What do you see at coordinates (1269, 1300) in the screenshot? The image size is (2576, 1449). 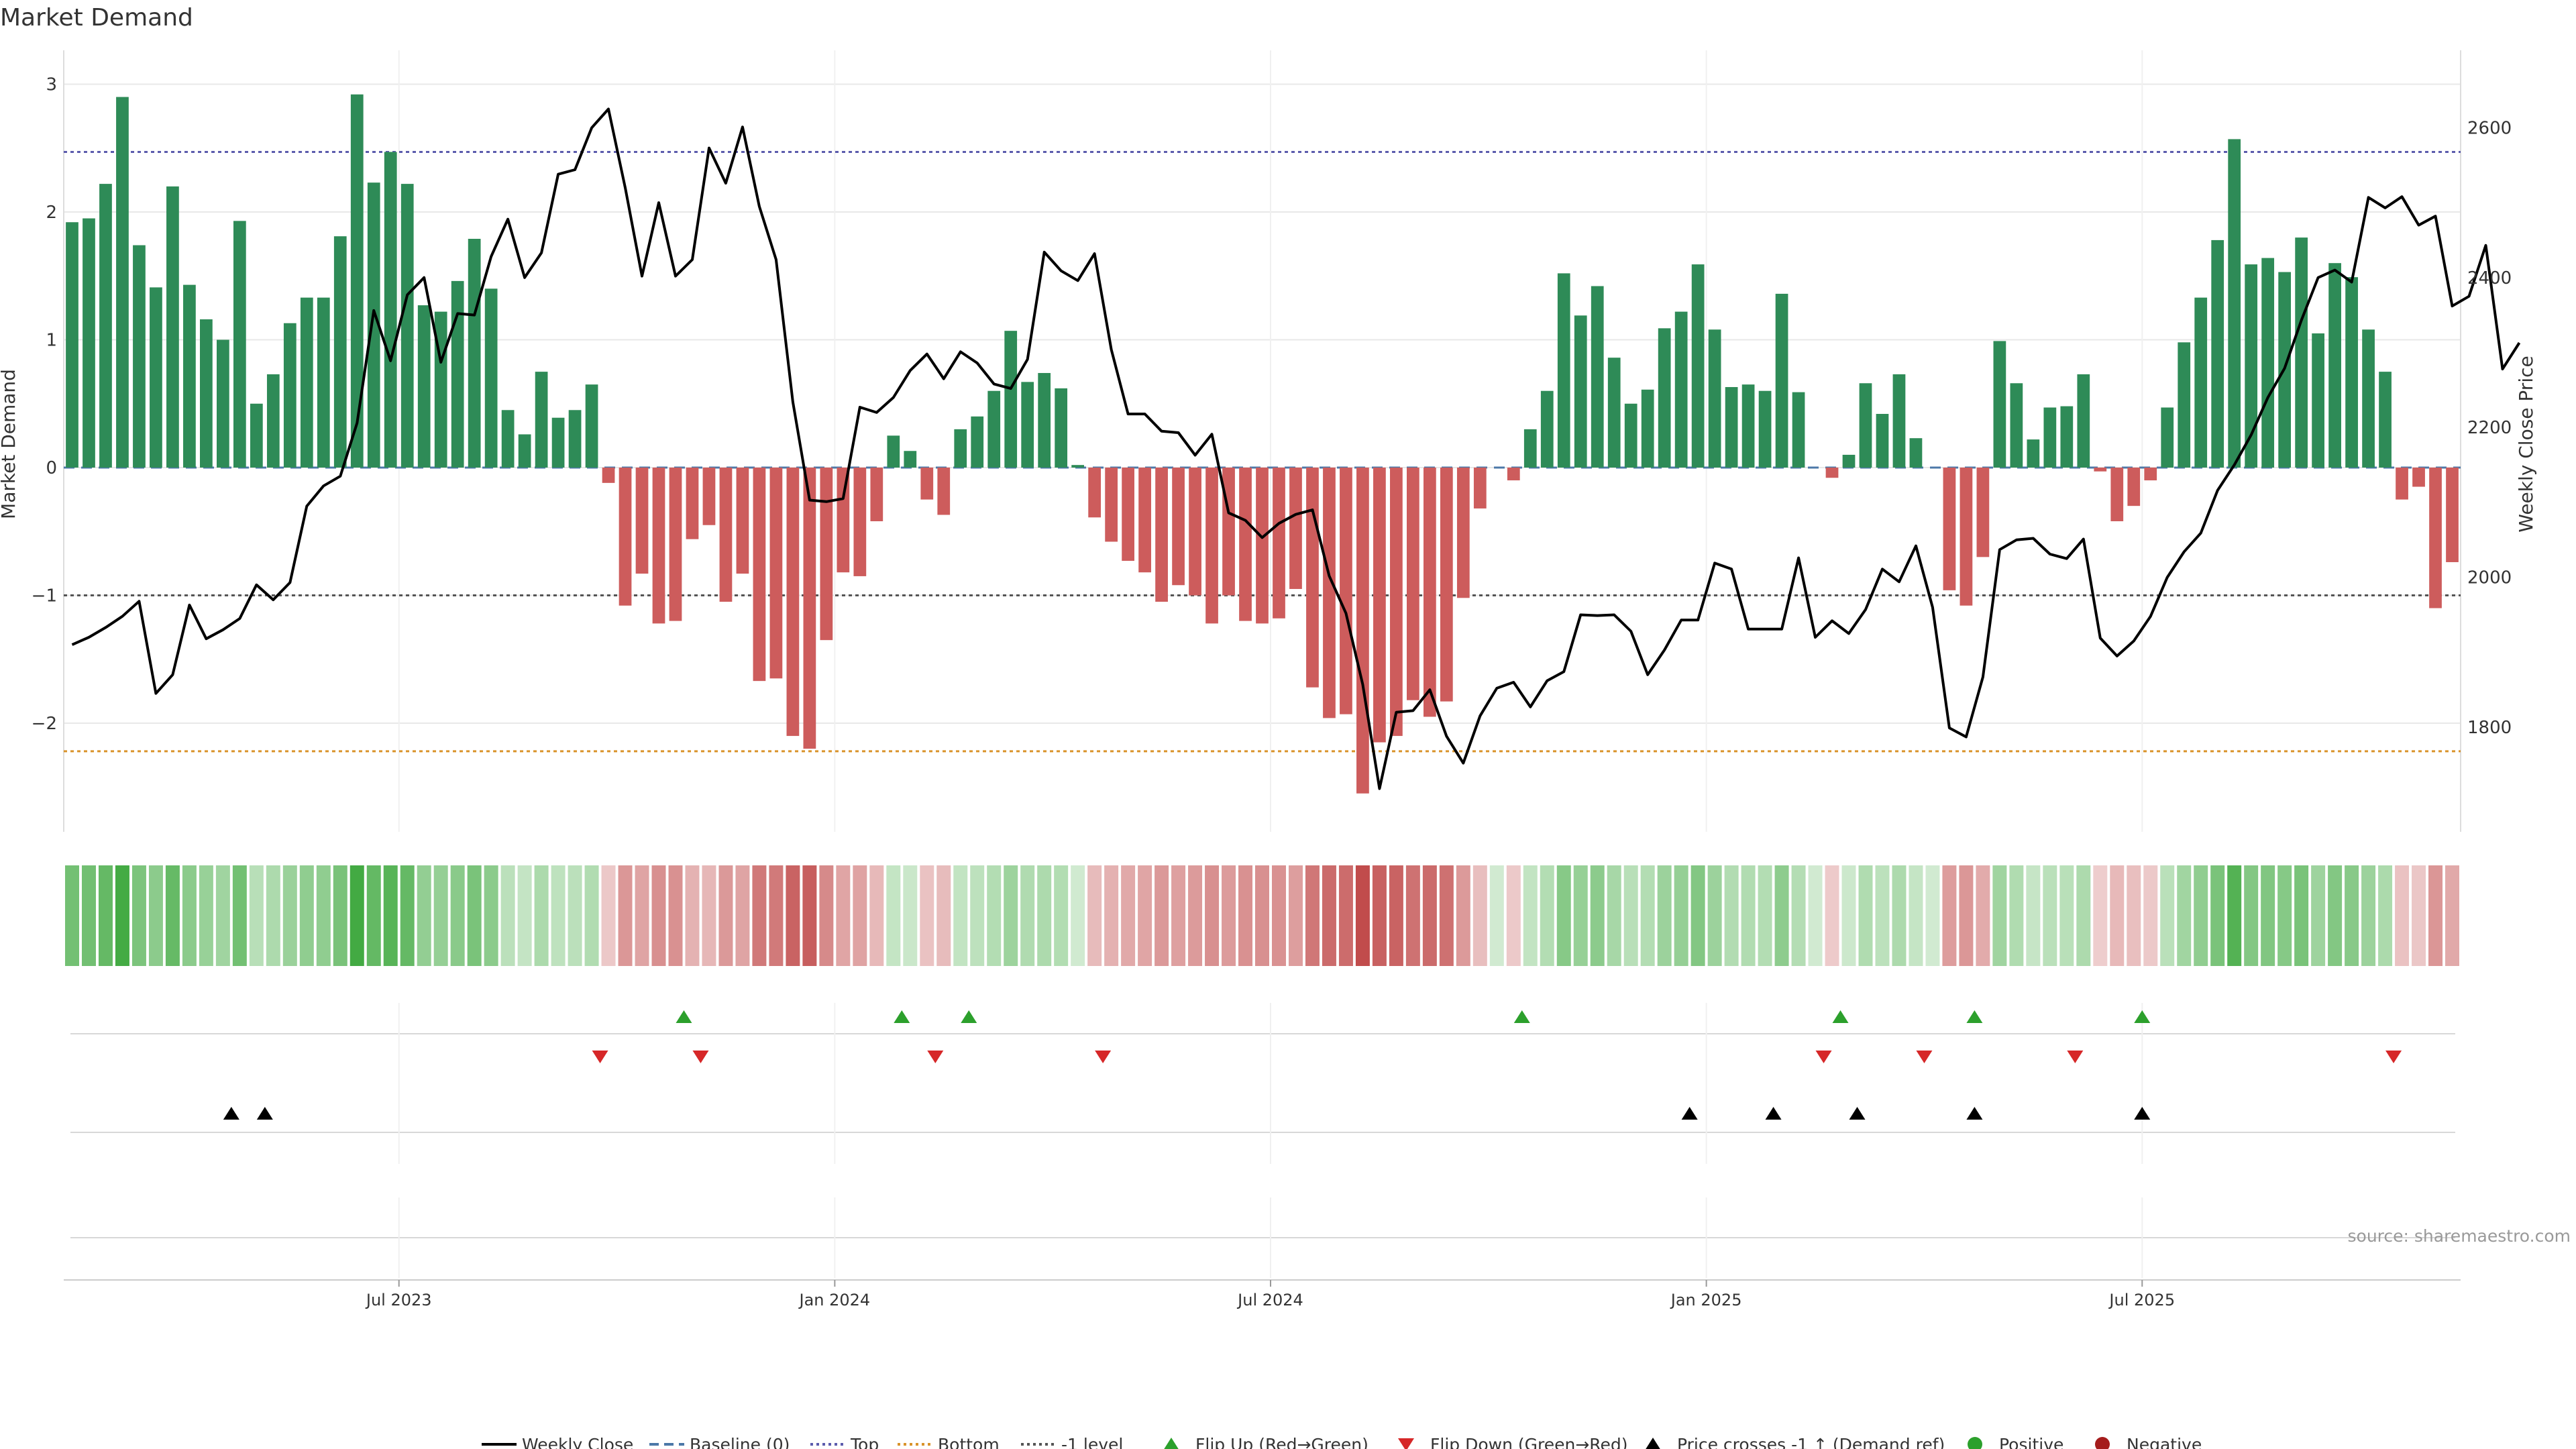 I see `x-tick-label: Jul 2024` at bounding box center [1269, 1300].